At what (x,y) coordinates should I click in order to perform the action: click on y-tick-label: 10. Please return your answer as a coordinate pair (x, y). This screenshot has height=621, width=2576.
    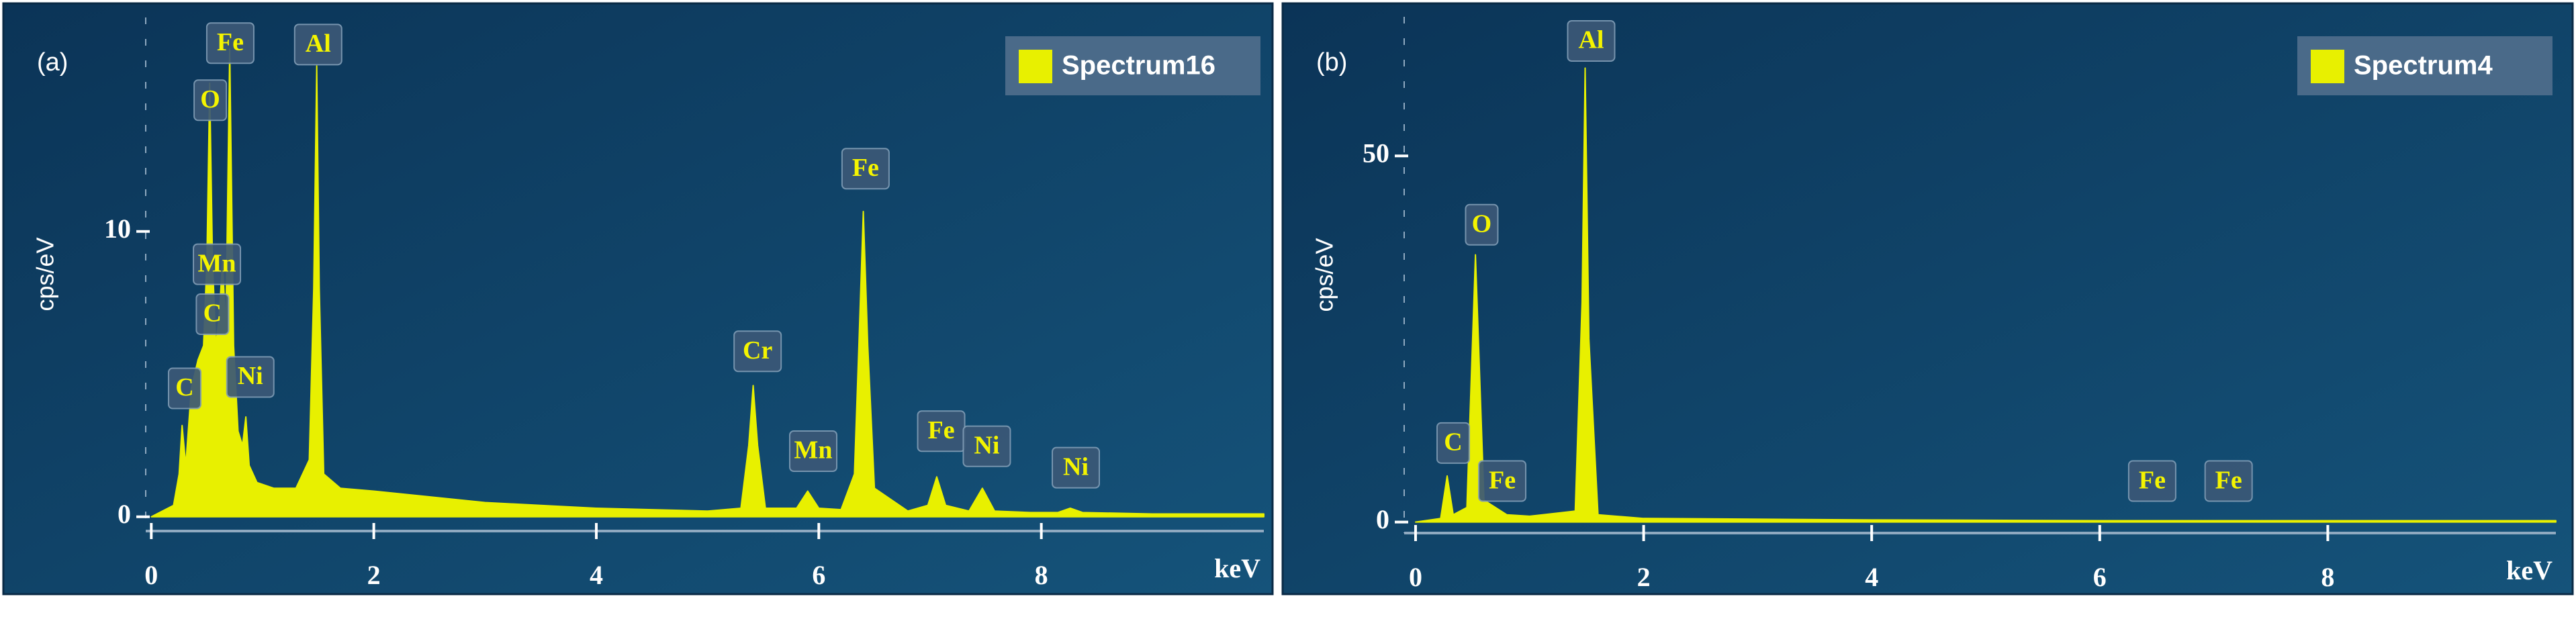
    Looking at the image, I should click on (117, 228).